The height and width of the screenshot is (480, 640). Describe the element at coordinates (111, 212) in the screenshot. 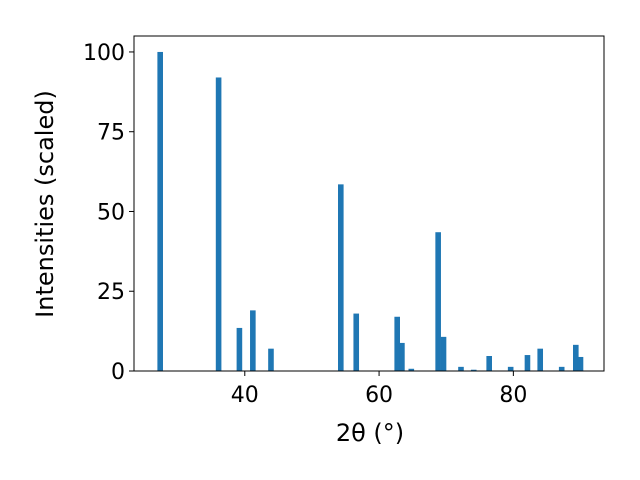

I see `y-tick-label: 50` at that location.